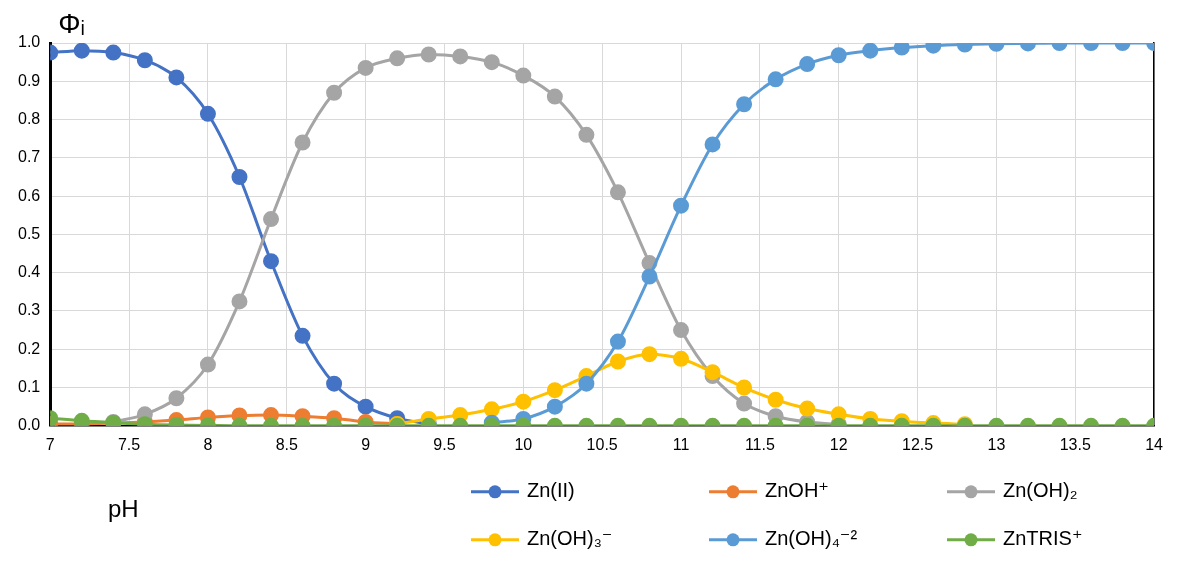 The height and width of the screenshot is (565, 1181). Describe the element at coordinates (602, 444) in the screenshot. I see `x-tick-label: 10.5` at that location.